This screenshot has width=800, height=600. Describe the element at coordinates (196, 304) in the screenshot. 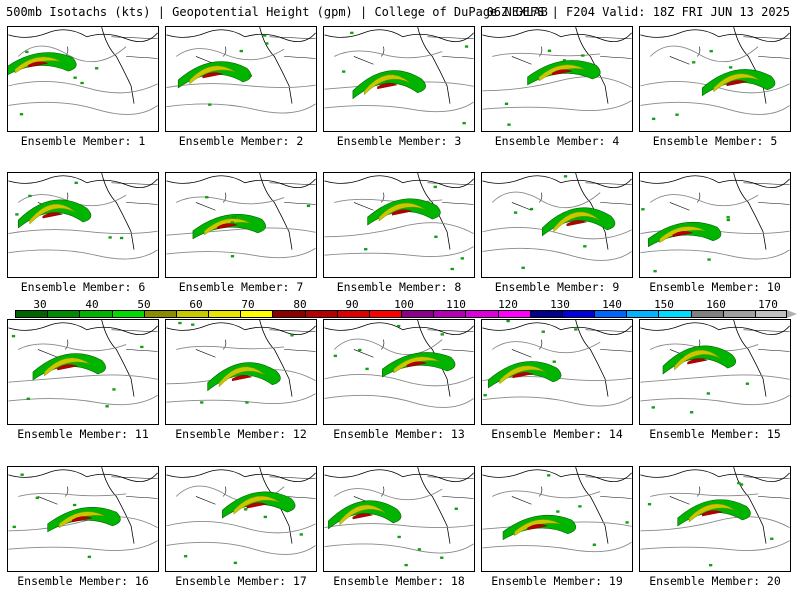

I see `colorbar-tick-label: 60` at that location.